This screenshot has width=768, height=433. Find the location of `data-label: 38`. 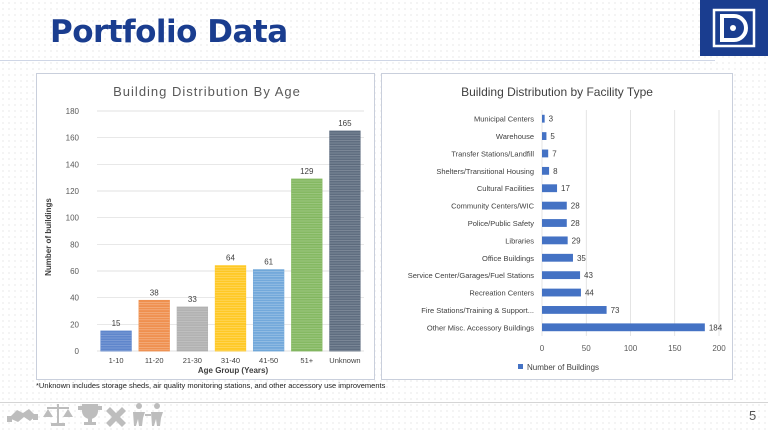

data-label: 38 is located at coordinates (154, 292).